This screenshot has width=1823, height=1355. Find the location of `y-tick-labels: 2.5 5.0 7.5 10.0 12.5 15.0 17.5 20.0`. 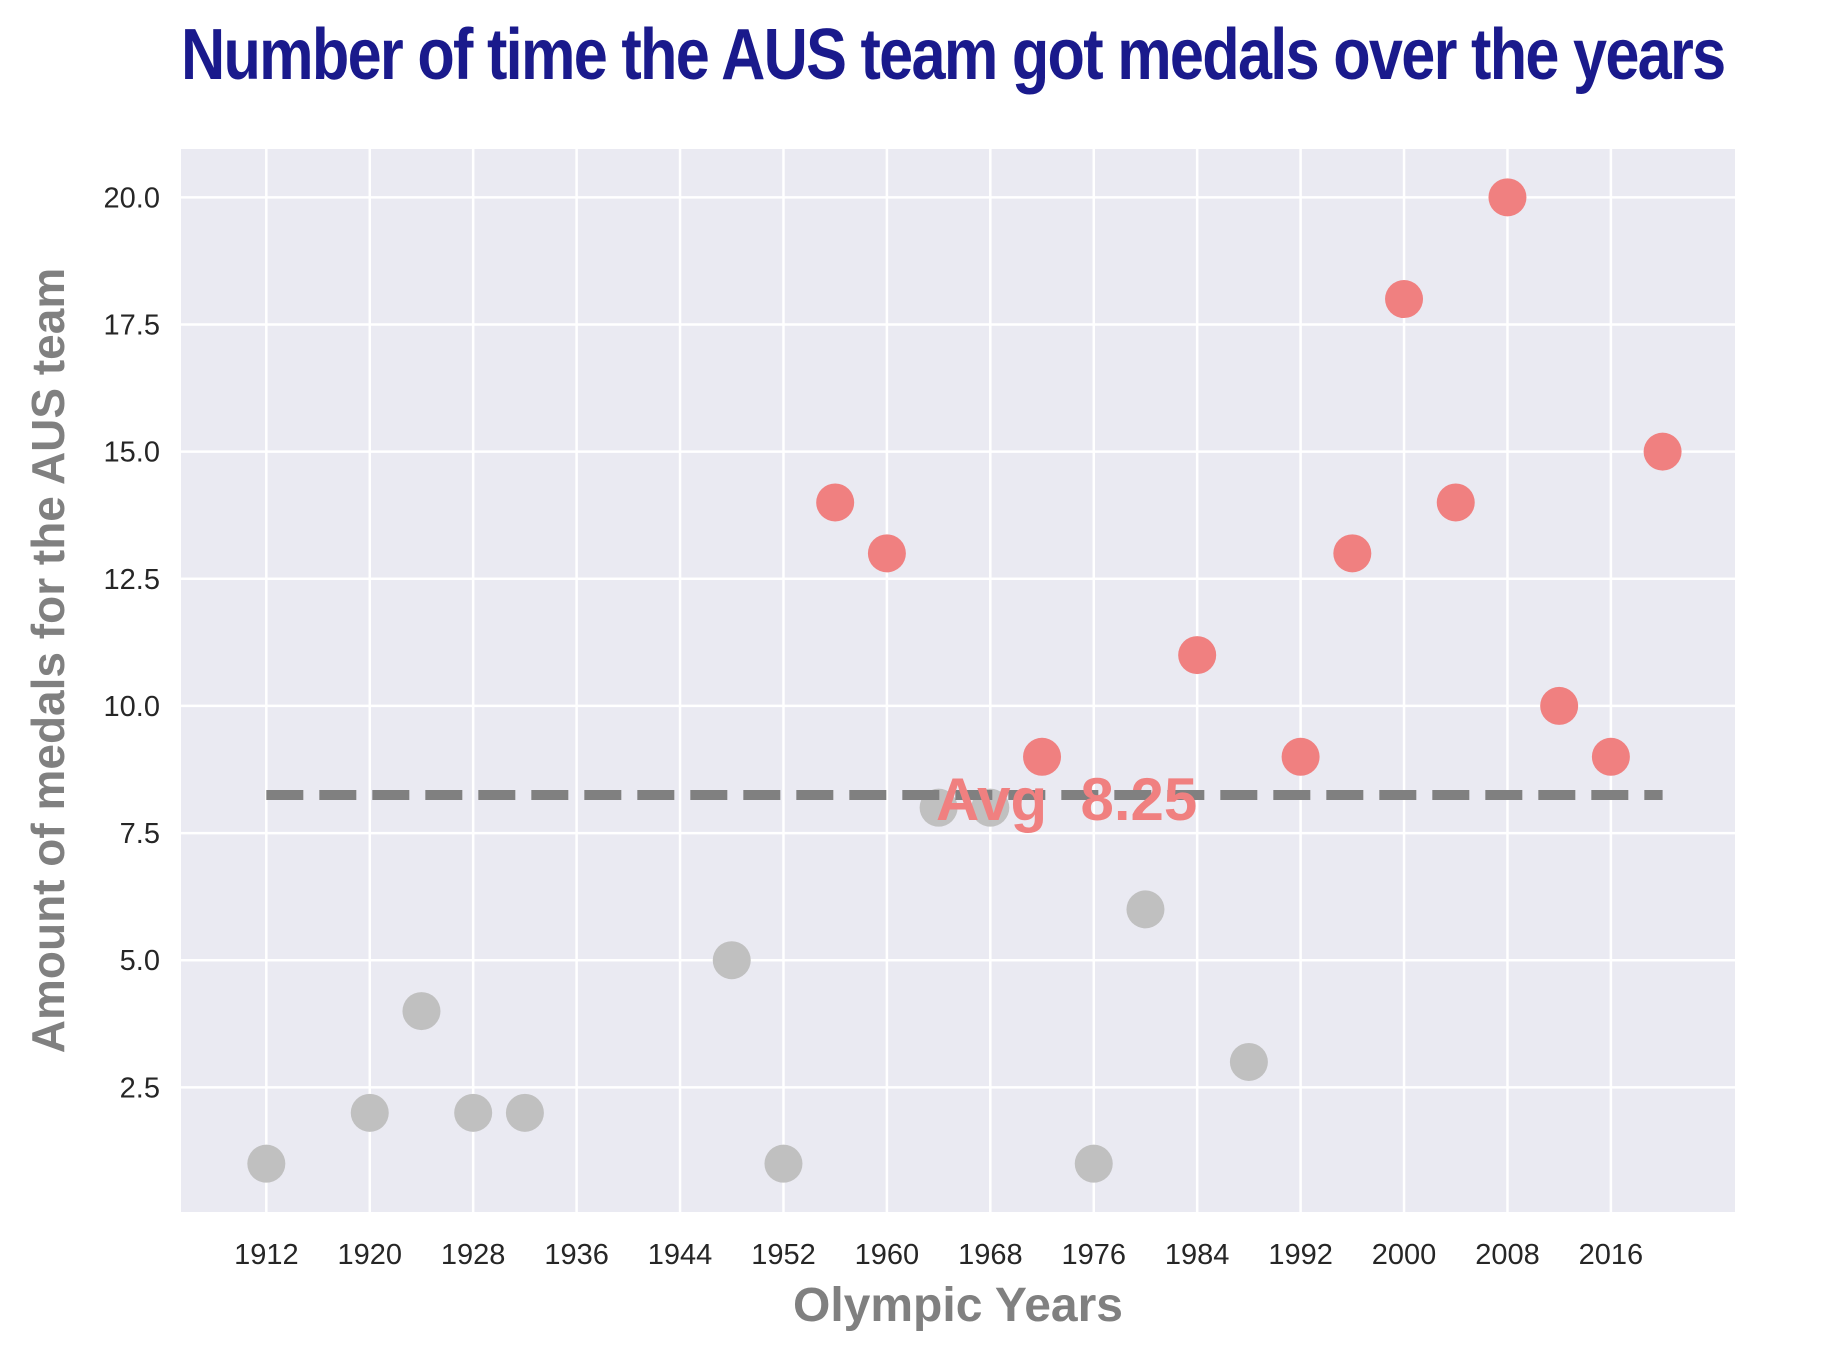

y-tick-labels: 2.5 5.0 7.5 10.0 12.5 15.0 17.5 20.0 is located at coordinates (132, 643).